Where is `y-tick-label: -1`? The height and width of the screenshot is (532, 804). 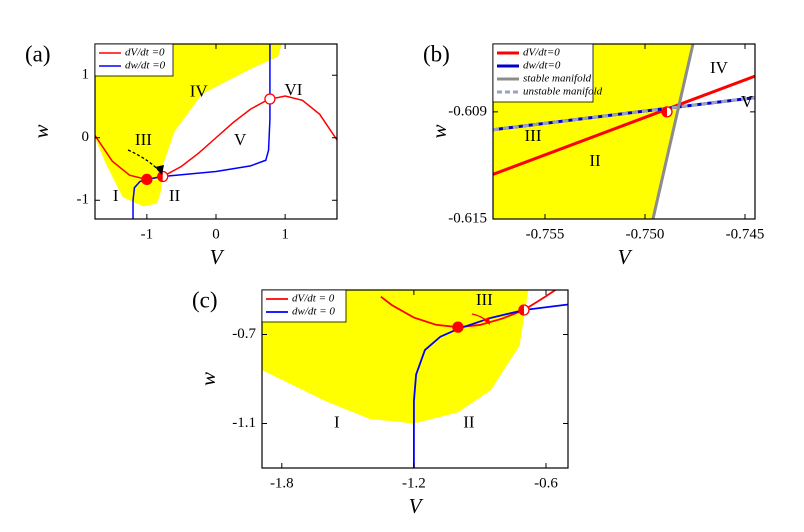
y-tick-label: -1 is located at coordinates (83, 200).